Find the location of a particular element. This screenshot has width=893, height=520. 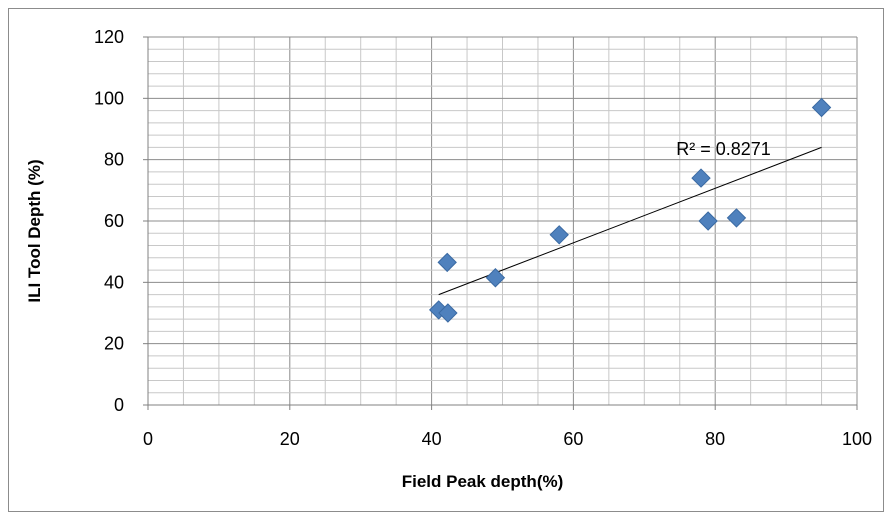

r-squared-annotation: R² = 0.8271 is located at coordinates (723, 149).